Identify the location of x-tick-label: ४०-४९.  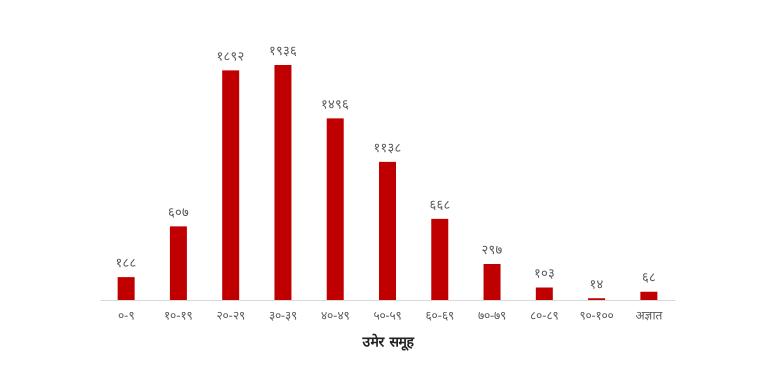
(335, 315).